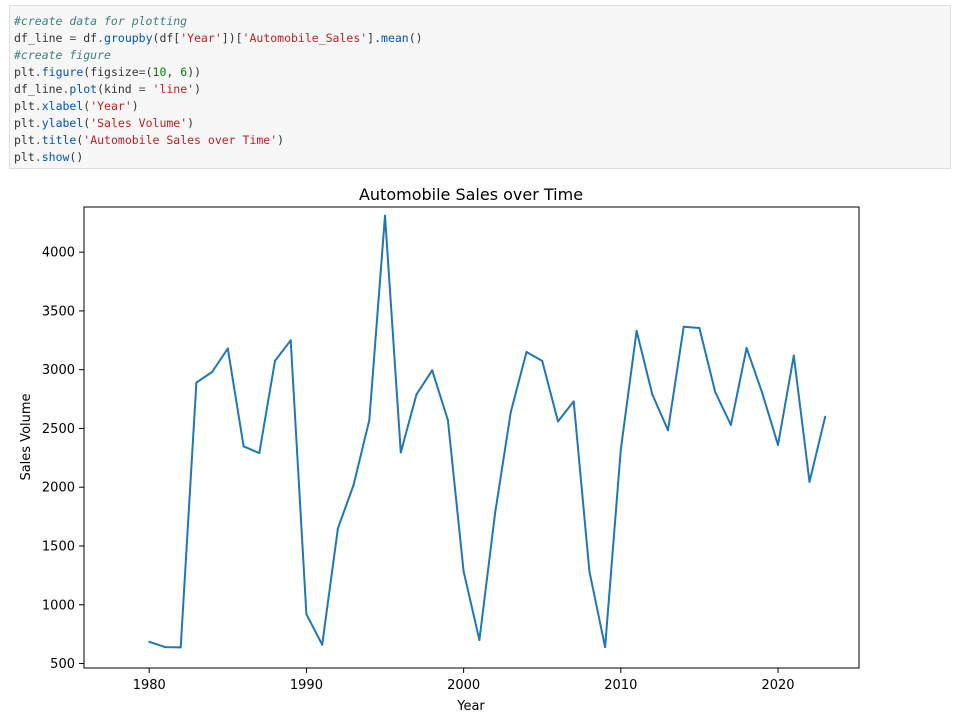 The image size is (953, 724). I want to click on code-token: ,, so click(173, 72).